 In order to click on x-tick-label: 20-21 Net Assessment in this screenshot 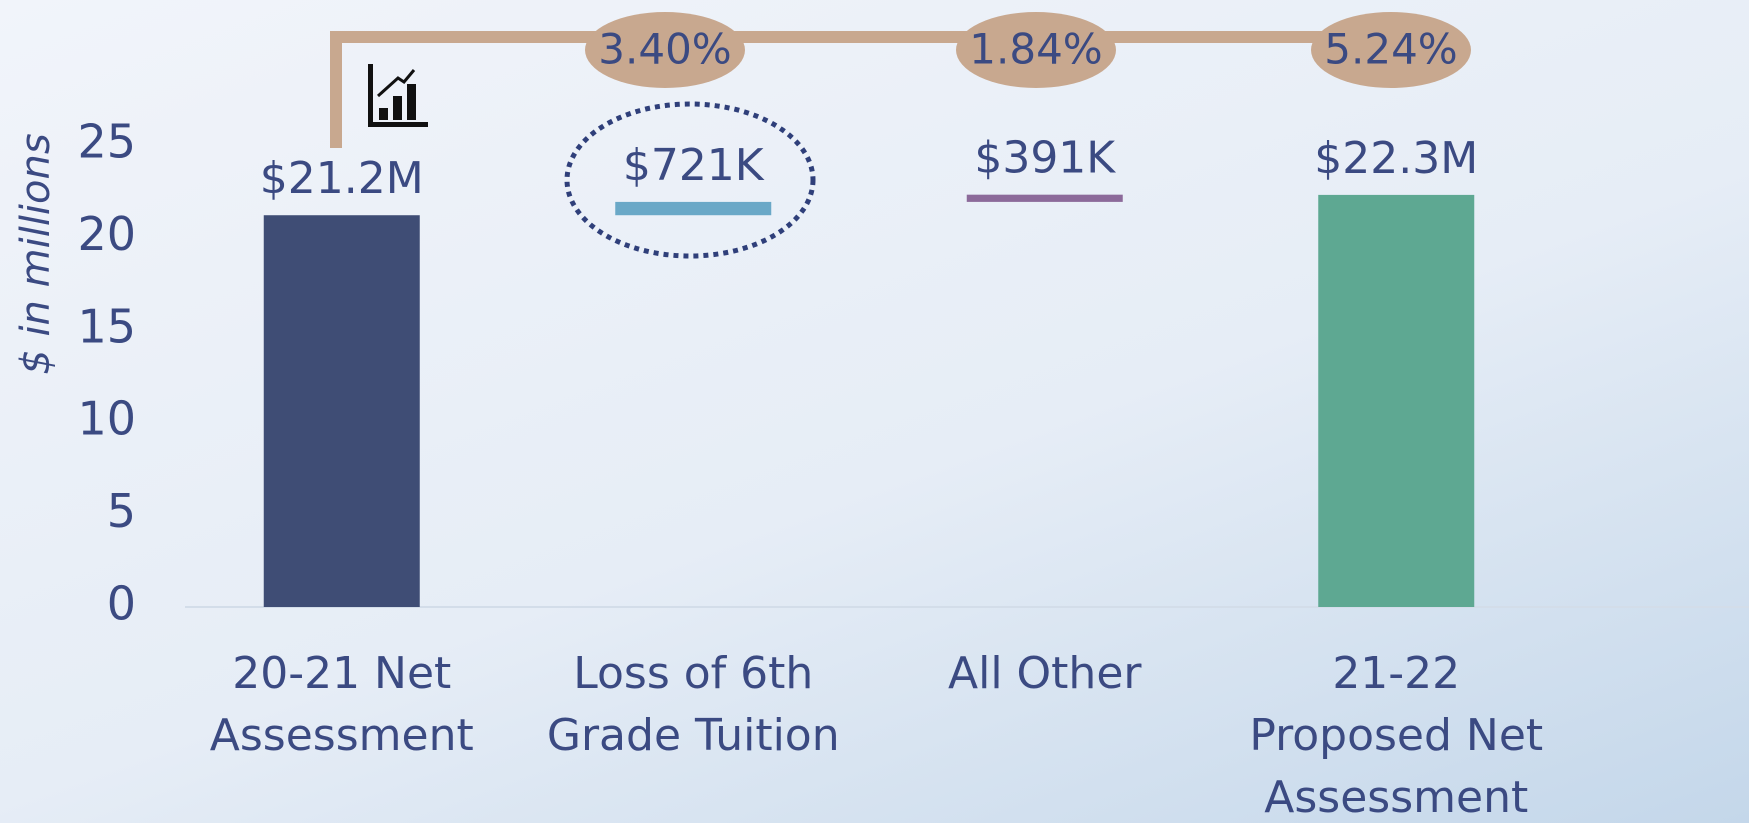, I will do `click(341, 704)`.